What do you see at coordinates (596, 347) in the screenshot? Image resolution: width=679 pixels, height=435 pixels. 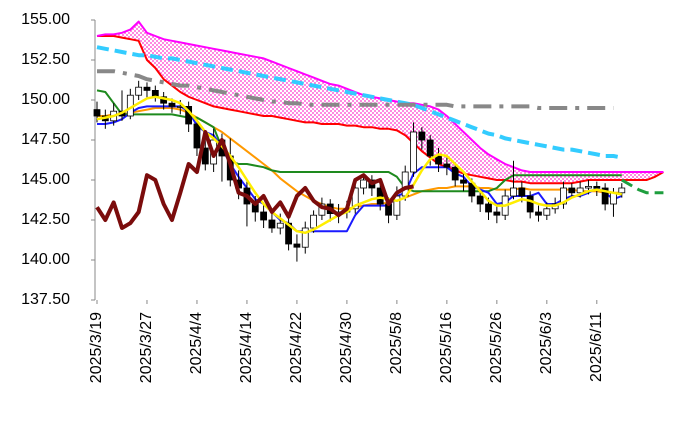 I see `x-tick-label: 2025/6/11` at bounding box center [596, 347].